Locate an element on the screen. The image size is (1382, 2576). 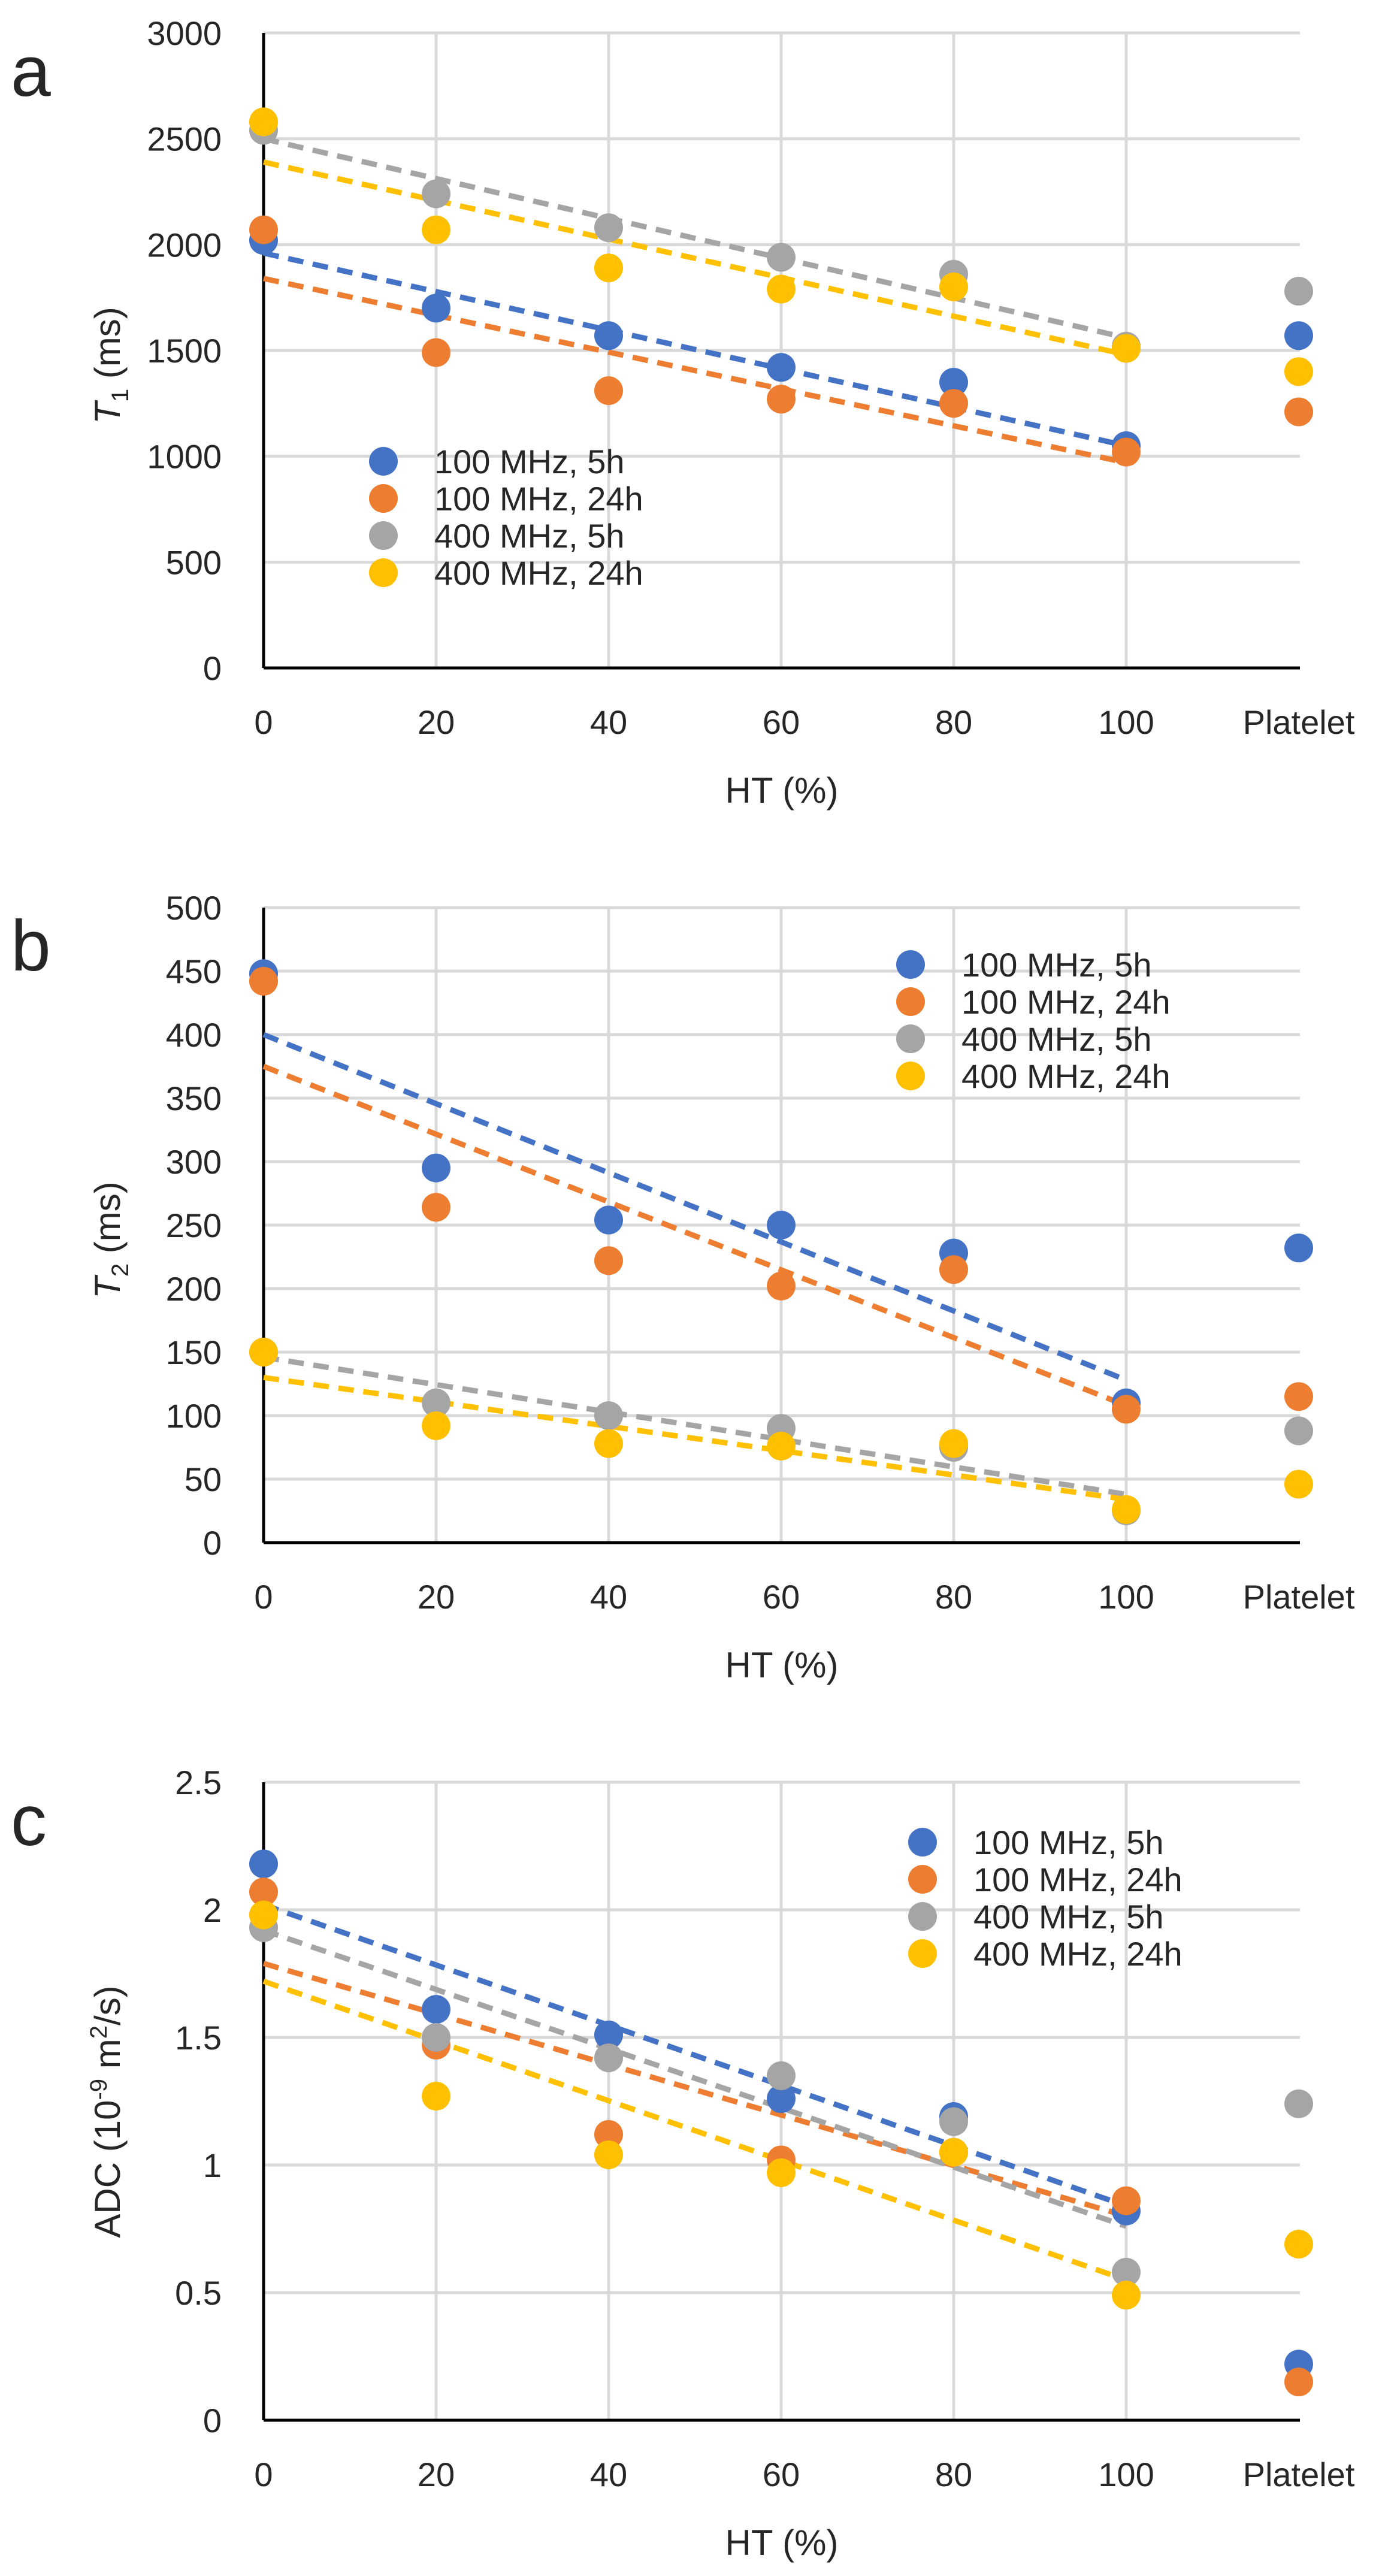
x-tick-label-b: 20 is located at coordinates (436, 1597).